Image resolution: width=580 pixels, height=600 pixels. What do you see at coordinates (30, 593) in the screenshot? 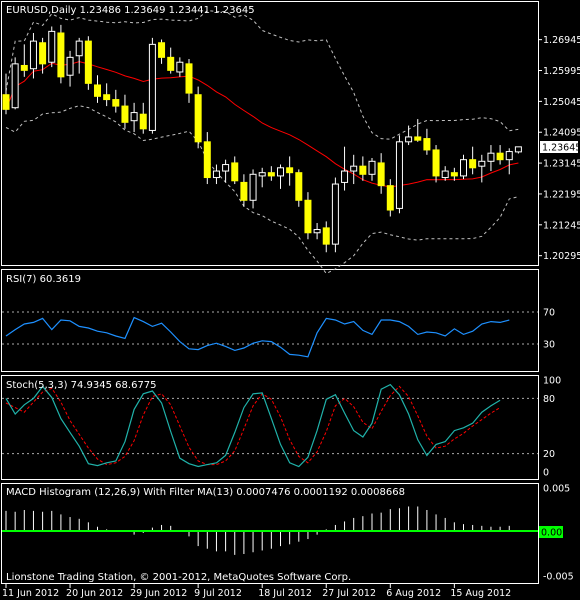
I see `date-tick-label: 11 Jun 2012` at bounding box center [30, 593].